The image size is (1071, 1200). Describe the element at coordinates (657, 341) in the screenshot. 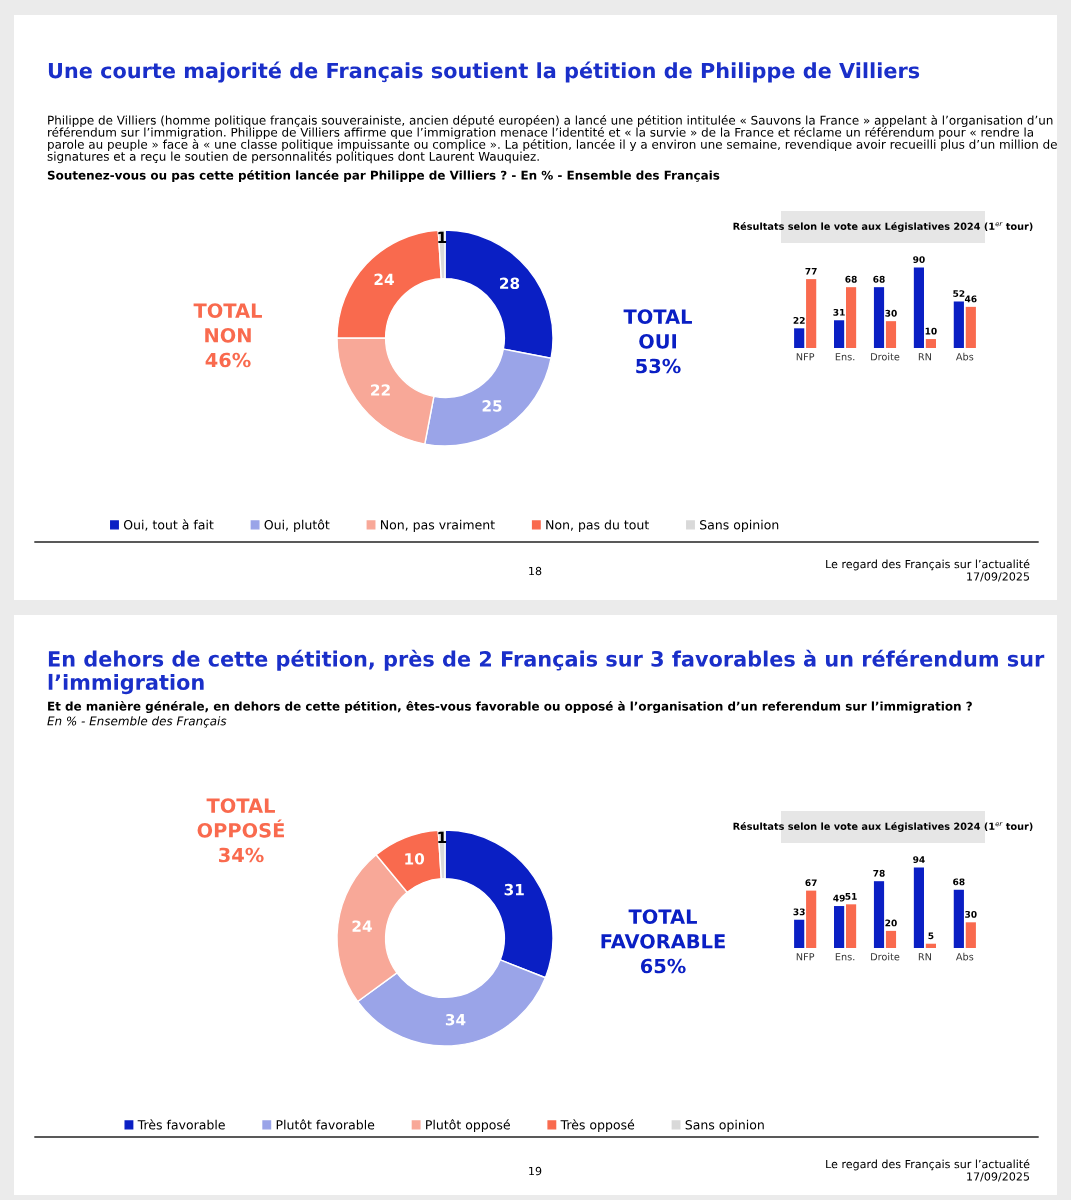

I see `text: TOTAL OUI 53%` at that location.